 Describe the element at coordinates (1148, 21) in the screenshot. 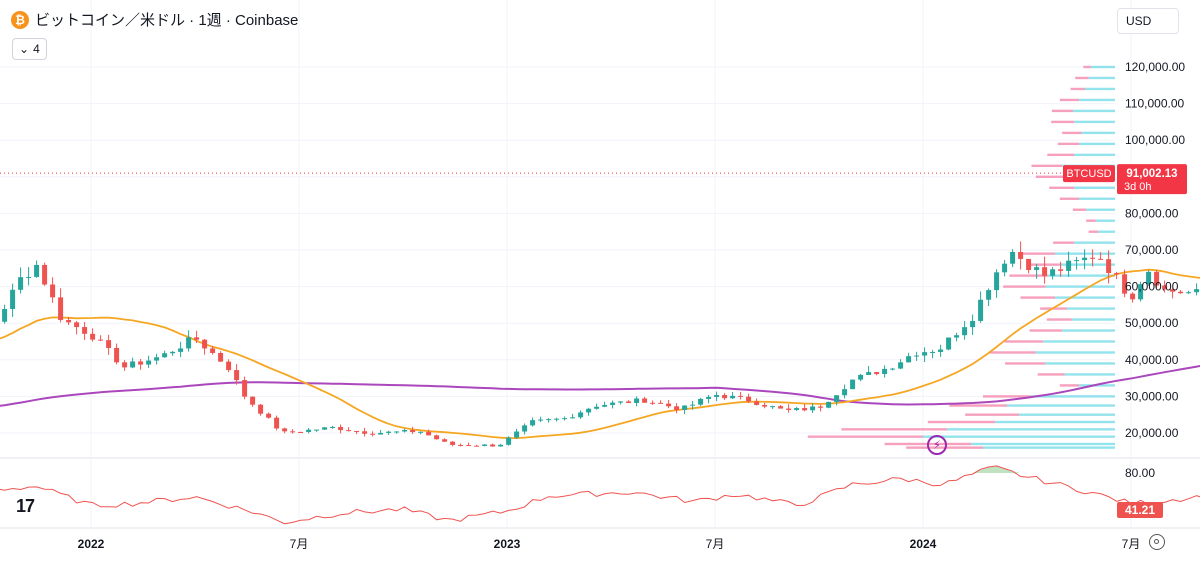

I see `currency-selector: USD` at that location.